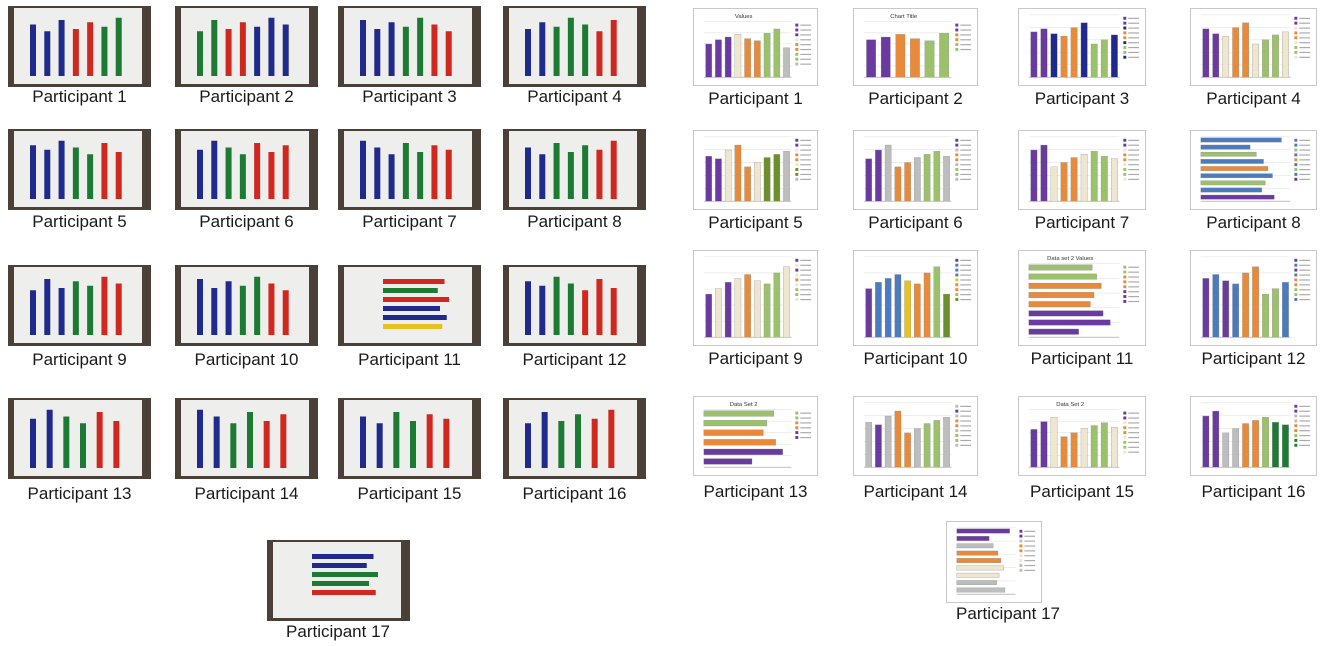  What do you see at coordinates (409, 493) in the screenshot?
I see `photo-caption: Participant 15` at bounding box center [409, 493].